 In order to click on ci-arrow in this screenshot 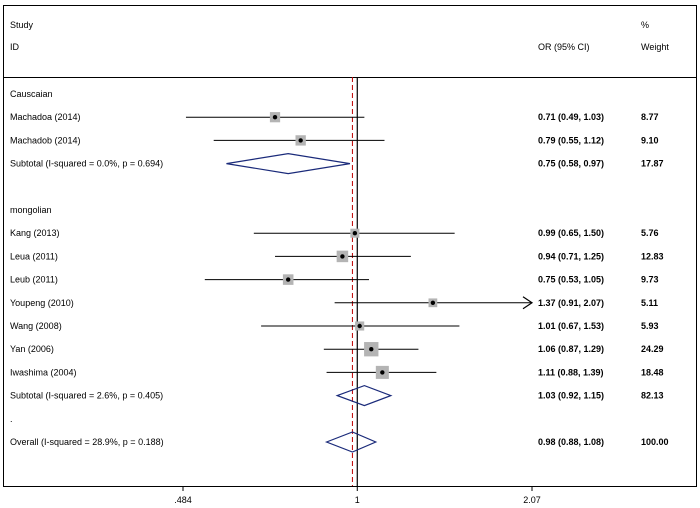, I will do `click(528, 303)`.